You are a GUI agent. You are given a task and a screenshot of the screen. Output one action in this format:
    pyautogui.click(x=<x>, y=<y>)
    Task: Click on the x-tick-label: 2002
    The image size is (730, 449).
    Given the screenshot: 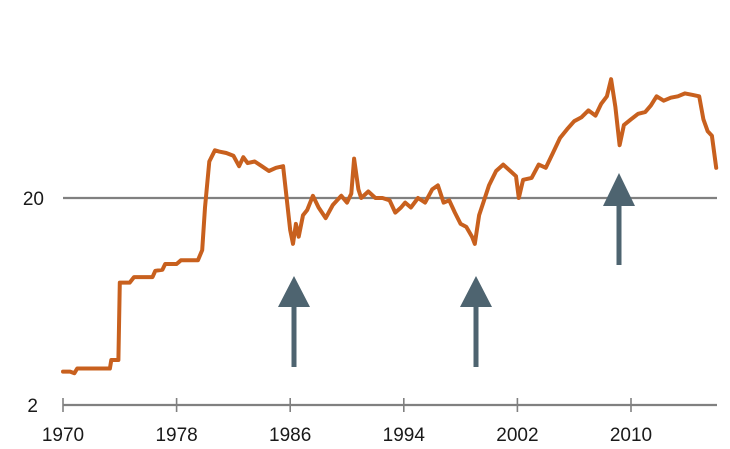 What is the action you would take?
    pyautogui.click(x=517, y=435)
    